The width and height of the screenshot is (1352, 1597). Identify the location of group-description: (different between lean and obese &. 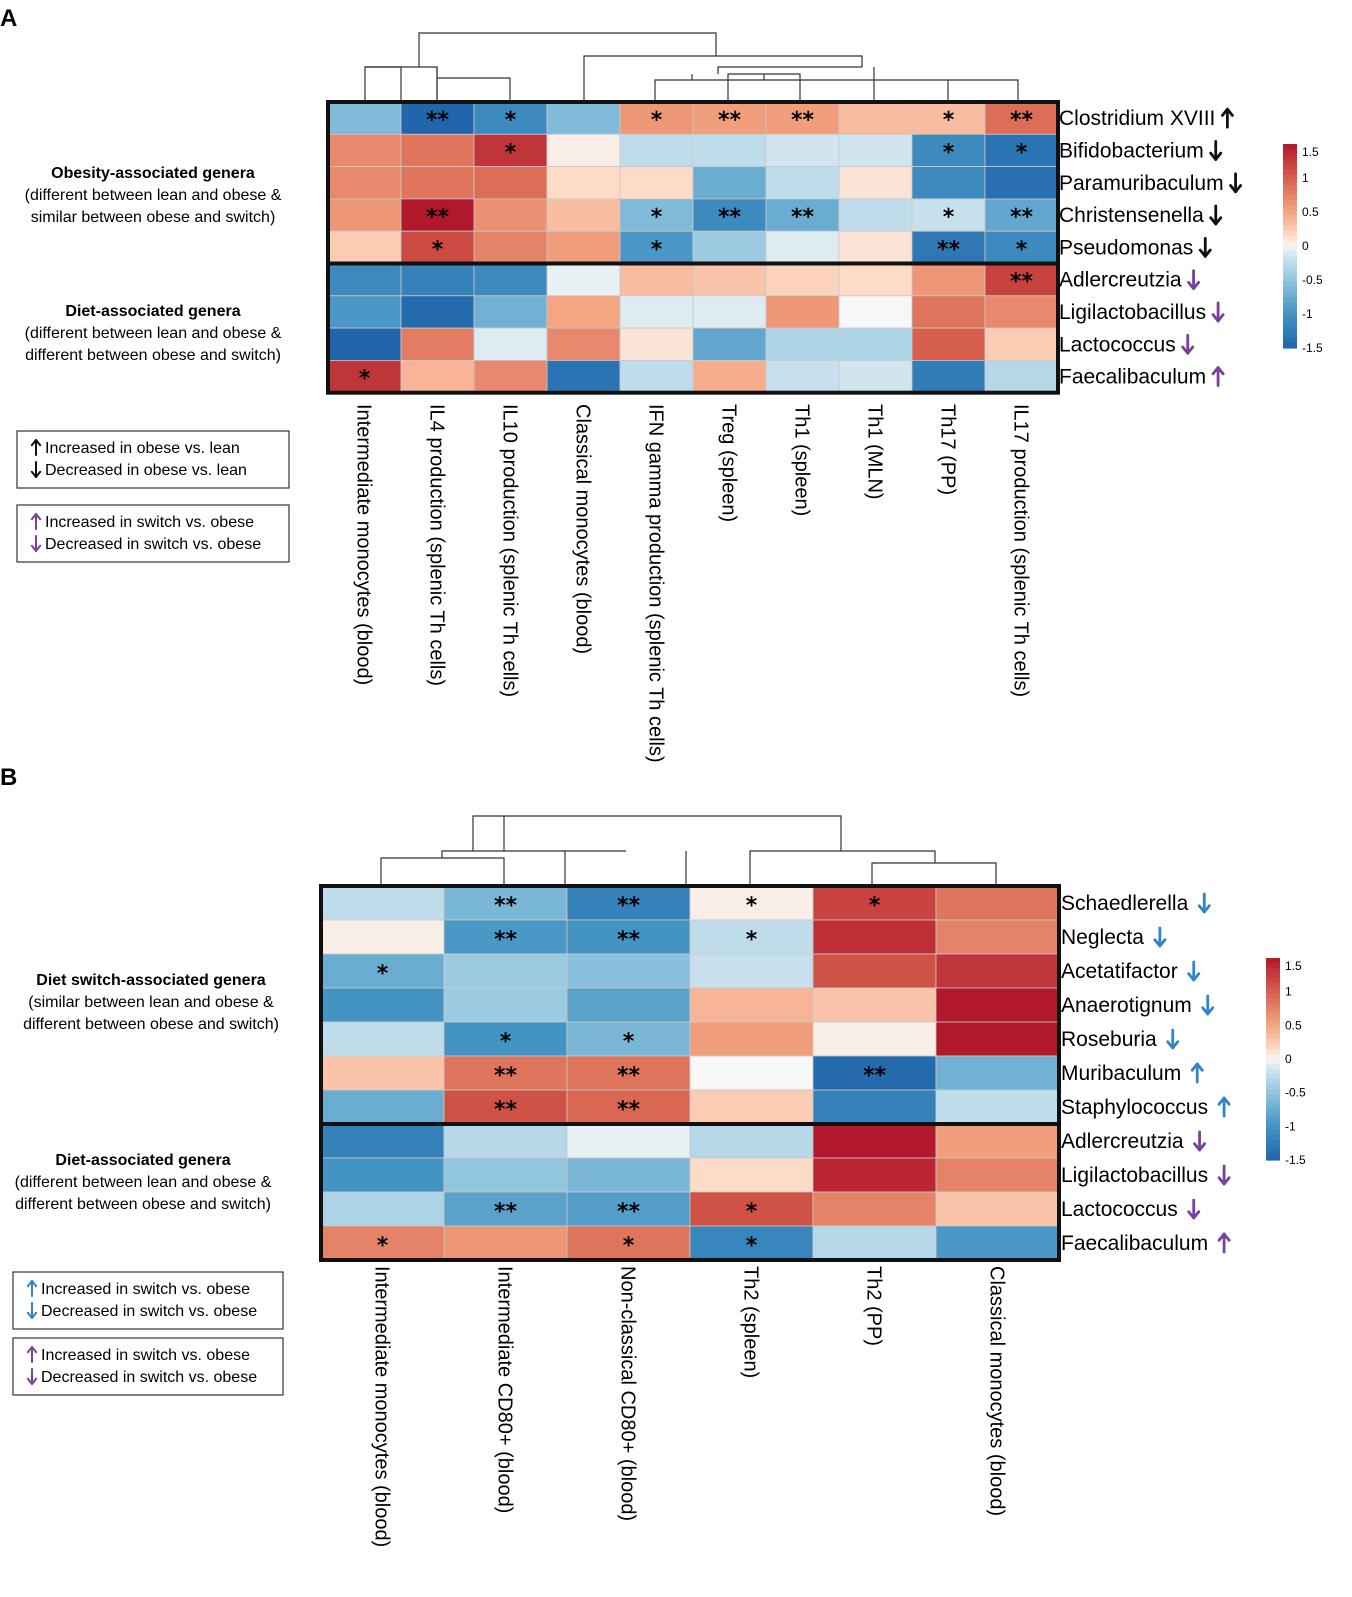
(153, 333).